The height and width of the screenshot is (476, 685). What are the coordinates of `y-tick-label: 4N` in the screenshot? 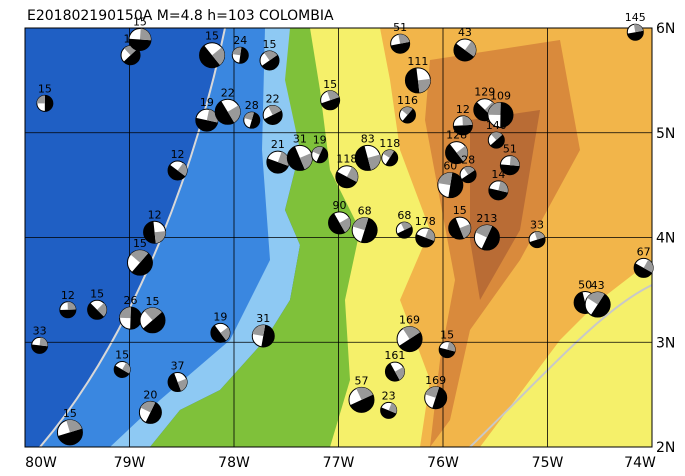 It's located at (665, 239).